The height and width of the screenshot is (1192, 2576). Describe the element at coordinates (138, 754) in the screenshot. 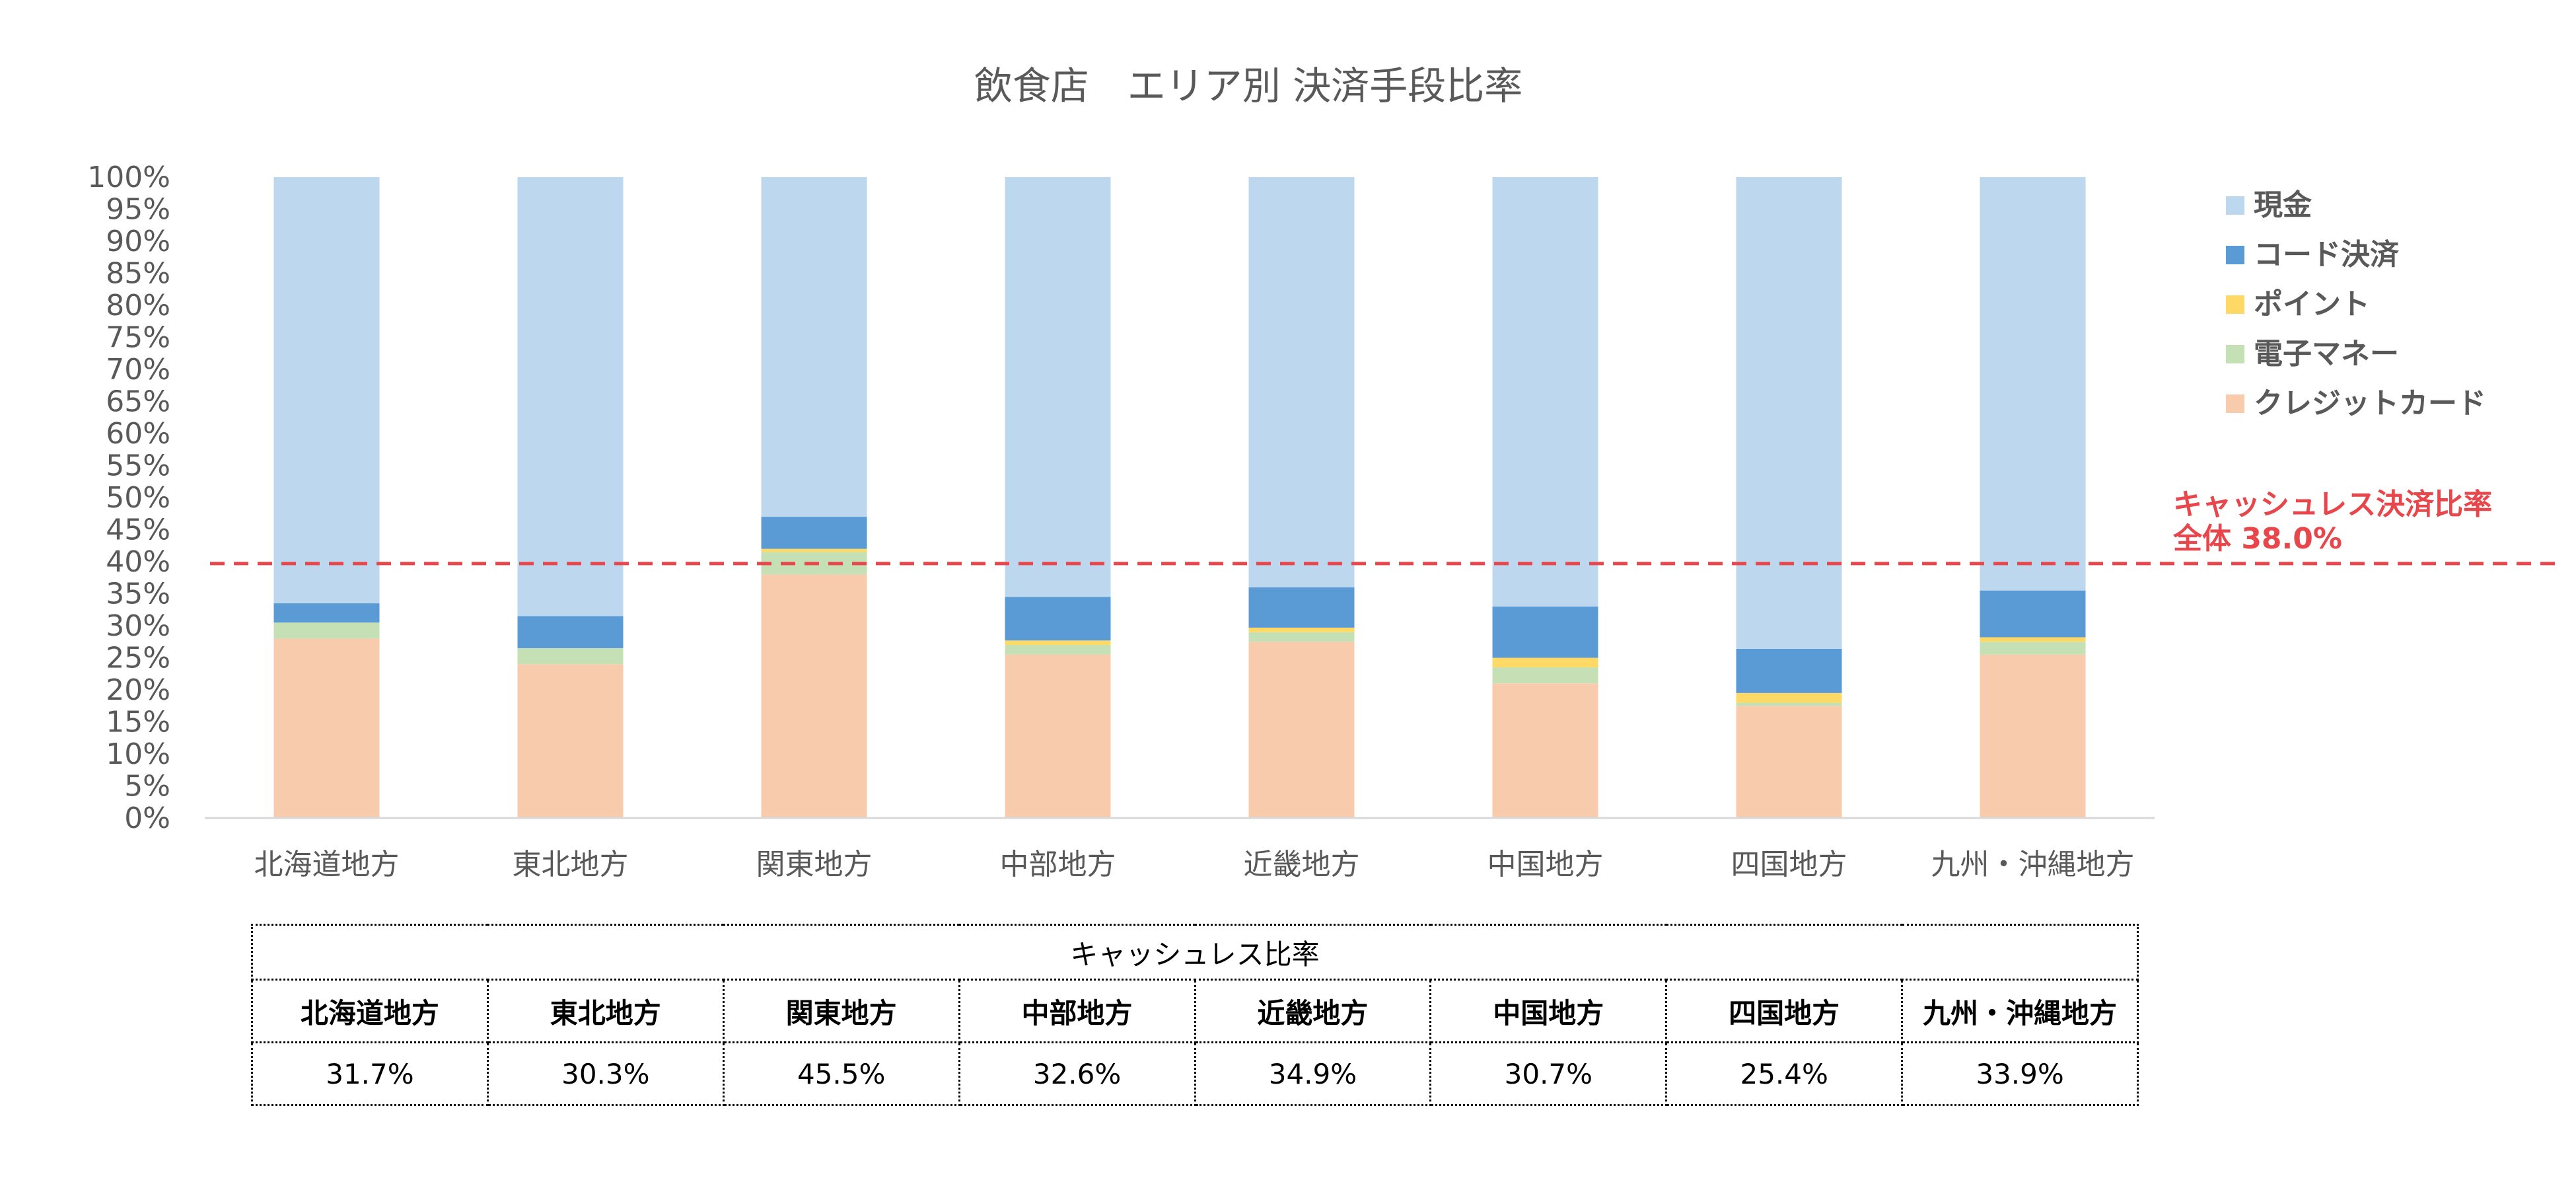

I see `y-tick-label: 10%` at that location.